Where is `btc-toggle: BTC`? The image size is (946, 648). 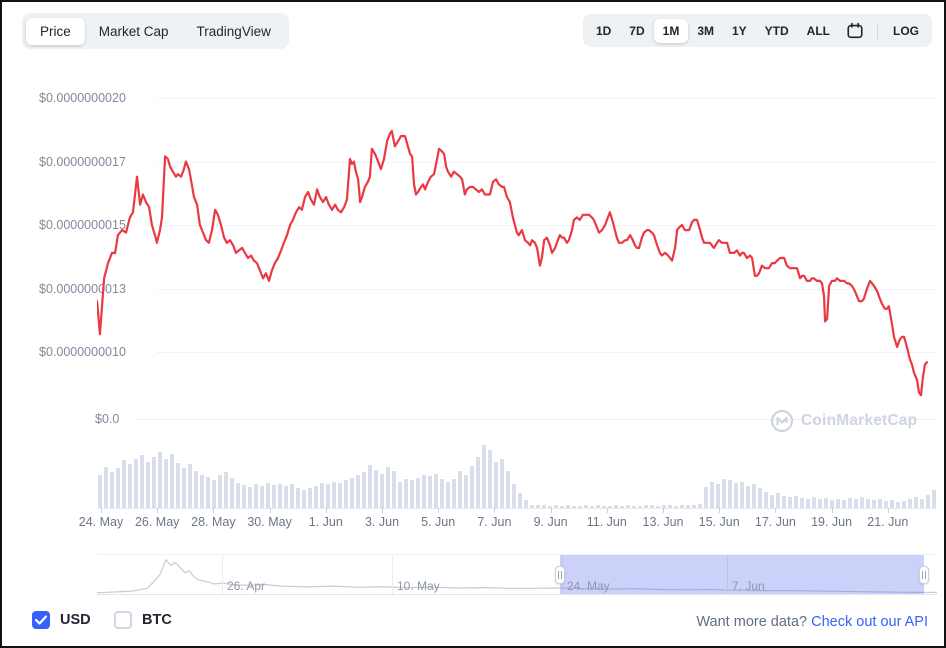
btc-toggle: BTC is located at coordinates (143, 620).